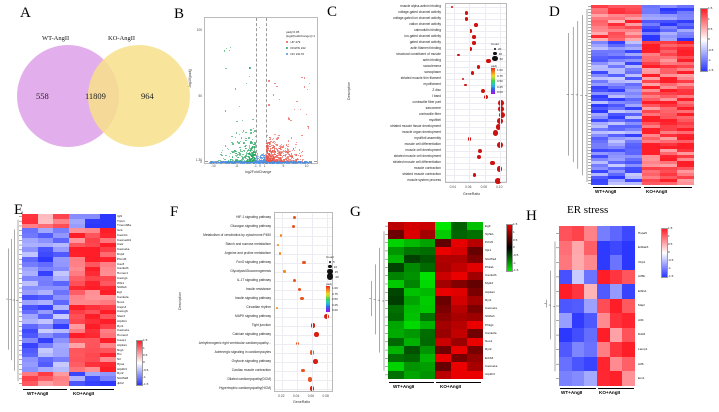 The image size is (719, 412). Describe the element at coordinates (641, 319) in the screenshot. I see `heatmap-gene-label: Atf4` at that location.